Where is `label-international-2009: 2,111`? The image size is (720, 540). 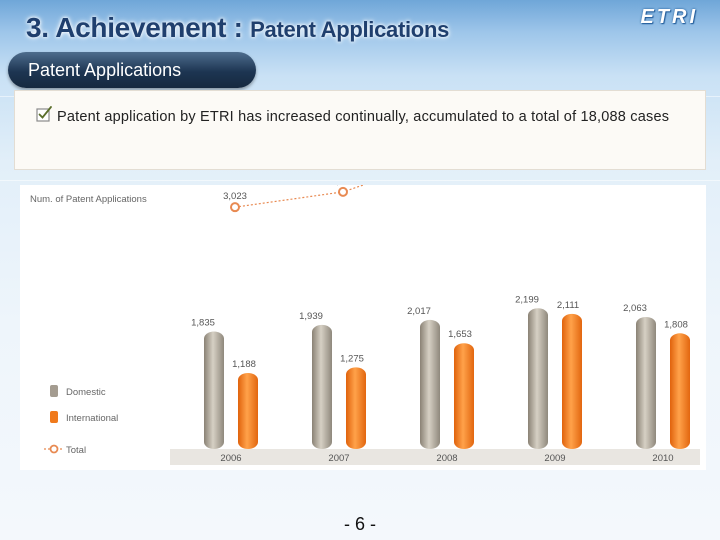 label-international-2009: 2,111 is located at coordinates (568, 305).